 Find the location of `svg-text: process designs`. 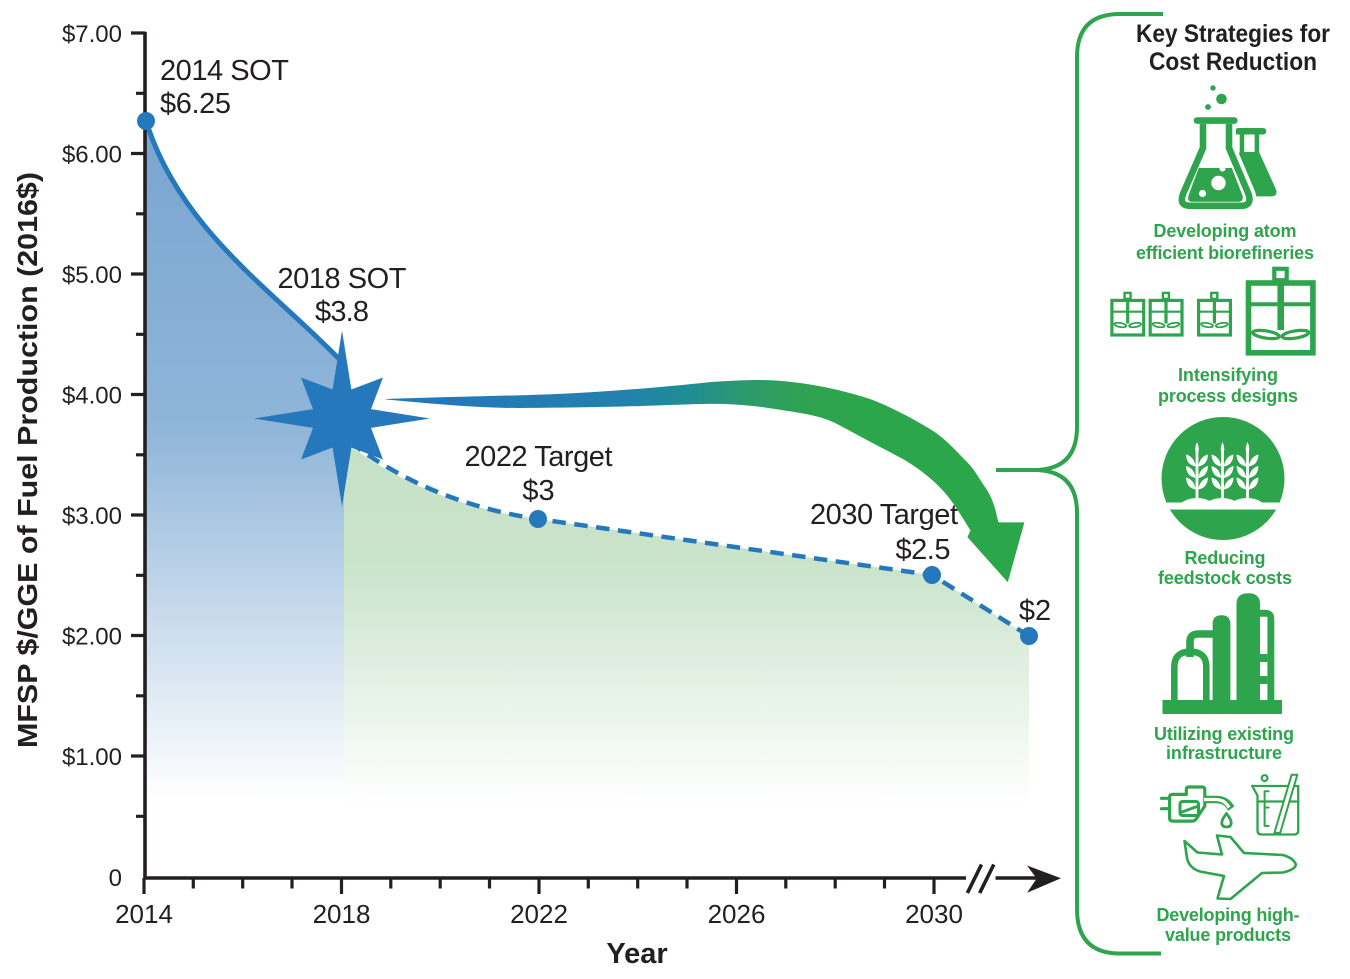

svg-text: process designs is located at coordinates (1228, 396).